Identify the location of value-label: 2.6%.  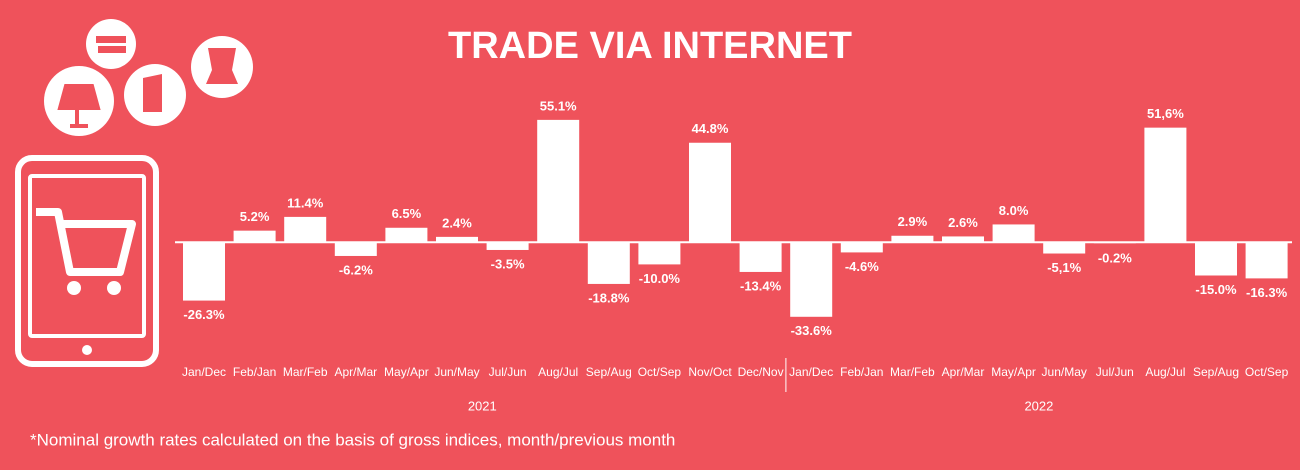
(963, 222).